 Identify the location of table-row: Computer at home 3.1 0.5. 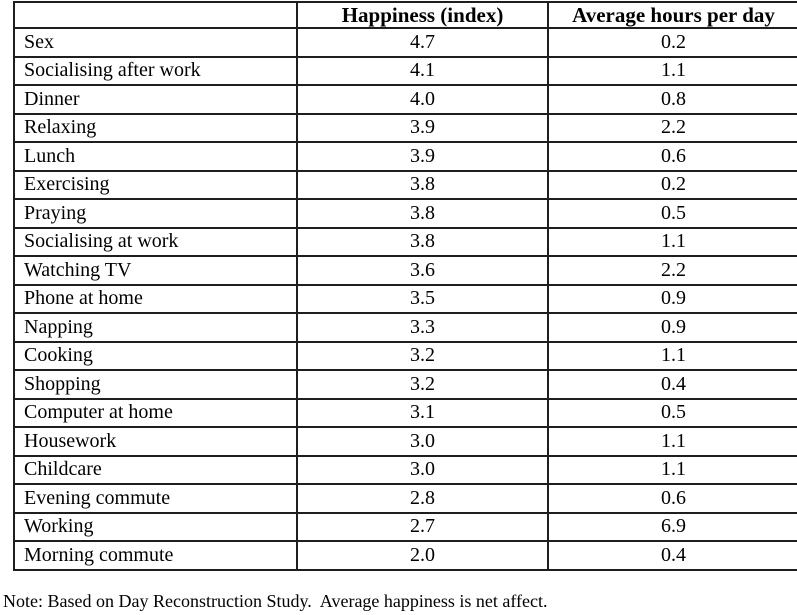
(405, 412).